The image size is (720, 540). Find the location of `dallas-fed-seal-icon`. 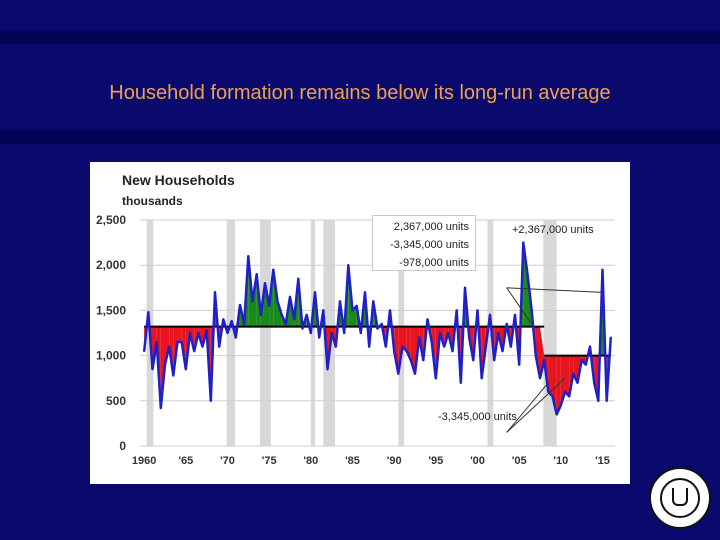

dallas-fed-seal-icon is located at coordinates (680, 498).